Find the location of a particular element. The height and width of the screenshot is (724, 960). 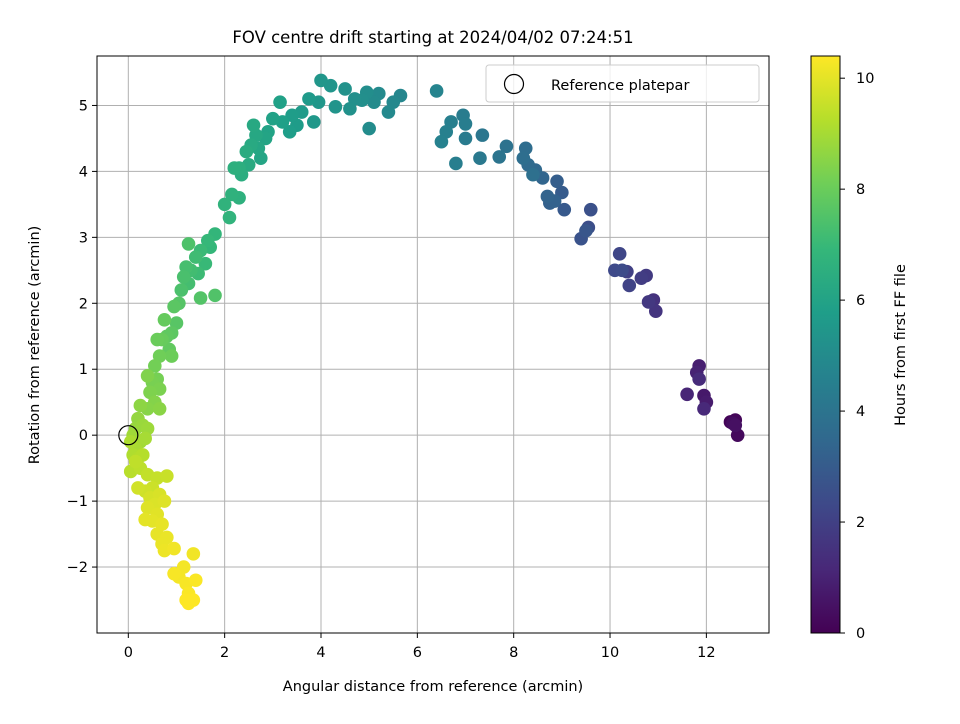

legend-reference-marker-icon is located at coordinates (514, 84).